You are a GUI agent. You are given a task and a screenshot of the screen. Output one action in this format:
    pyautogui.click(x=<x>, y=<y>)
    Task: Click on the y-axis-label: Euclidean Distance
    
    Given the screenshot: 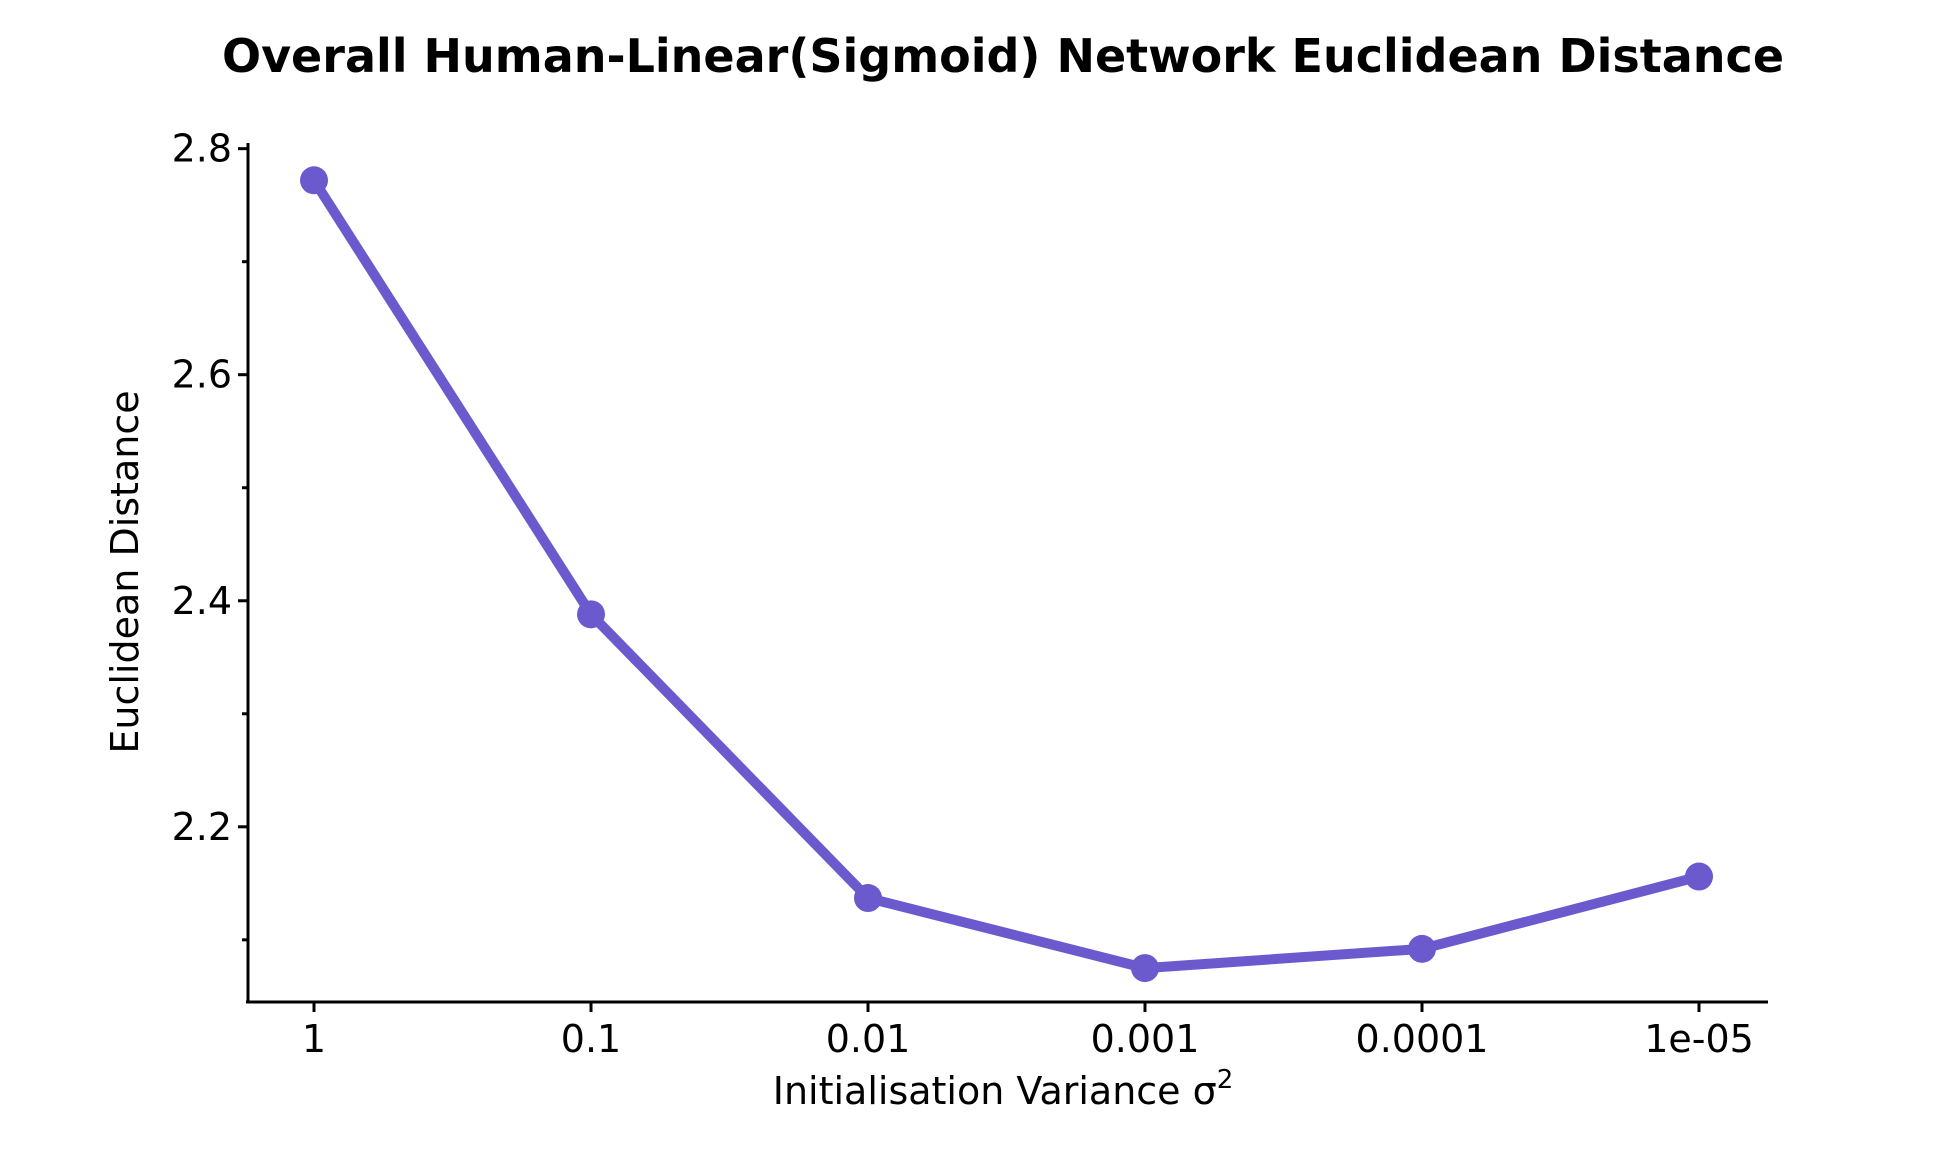 What is the action you would take?
    pyautogui.click(x=125, y=571)
    